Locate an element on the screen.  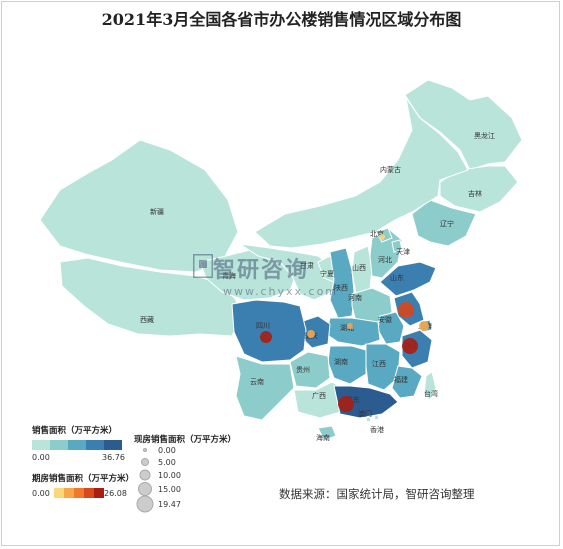
province-label-湖北: 湖北 is located at coordinates (347, 327).